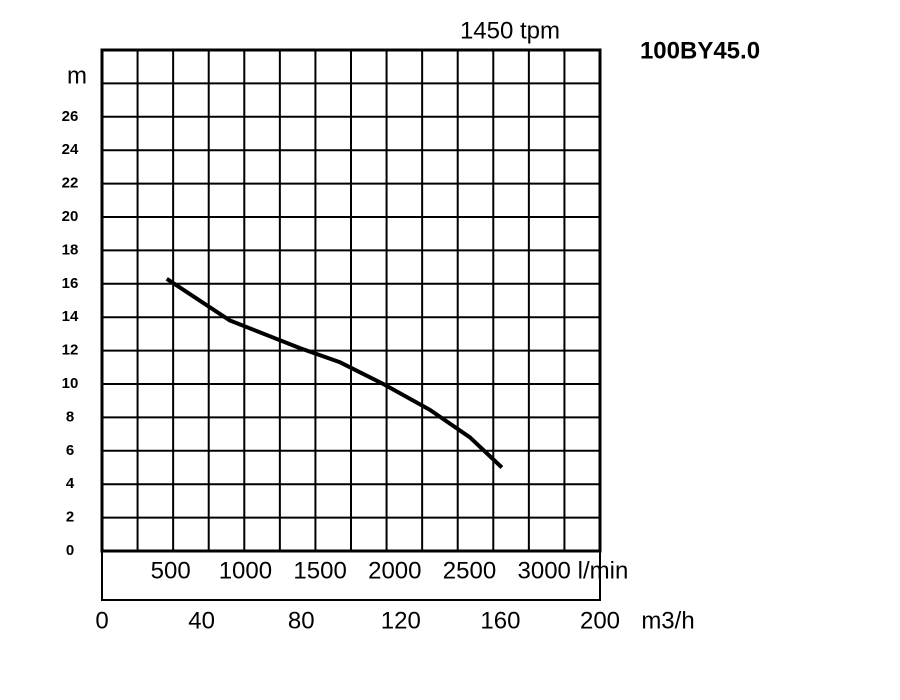 The width and height of the screenshot is (900, 700). Describe the element at coordinates (70, 183) in the screenshot. I see `y-tick-label: 22` at that location.